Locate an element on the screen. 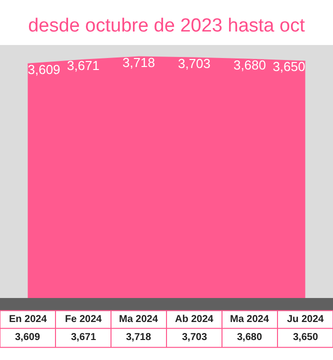  chart-title: desde octubre de 2023 hasta oct is located at coordinates (167, 25).